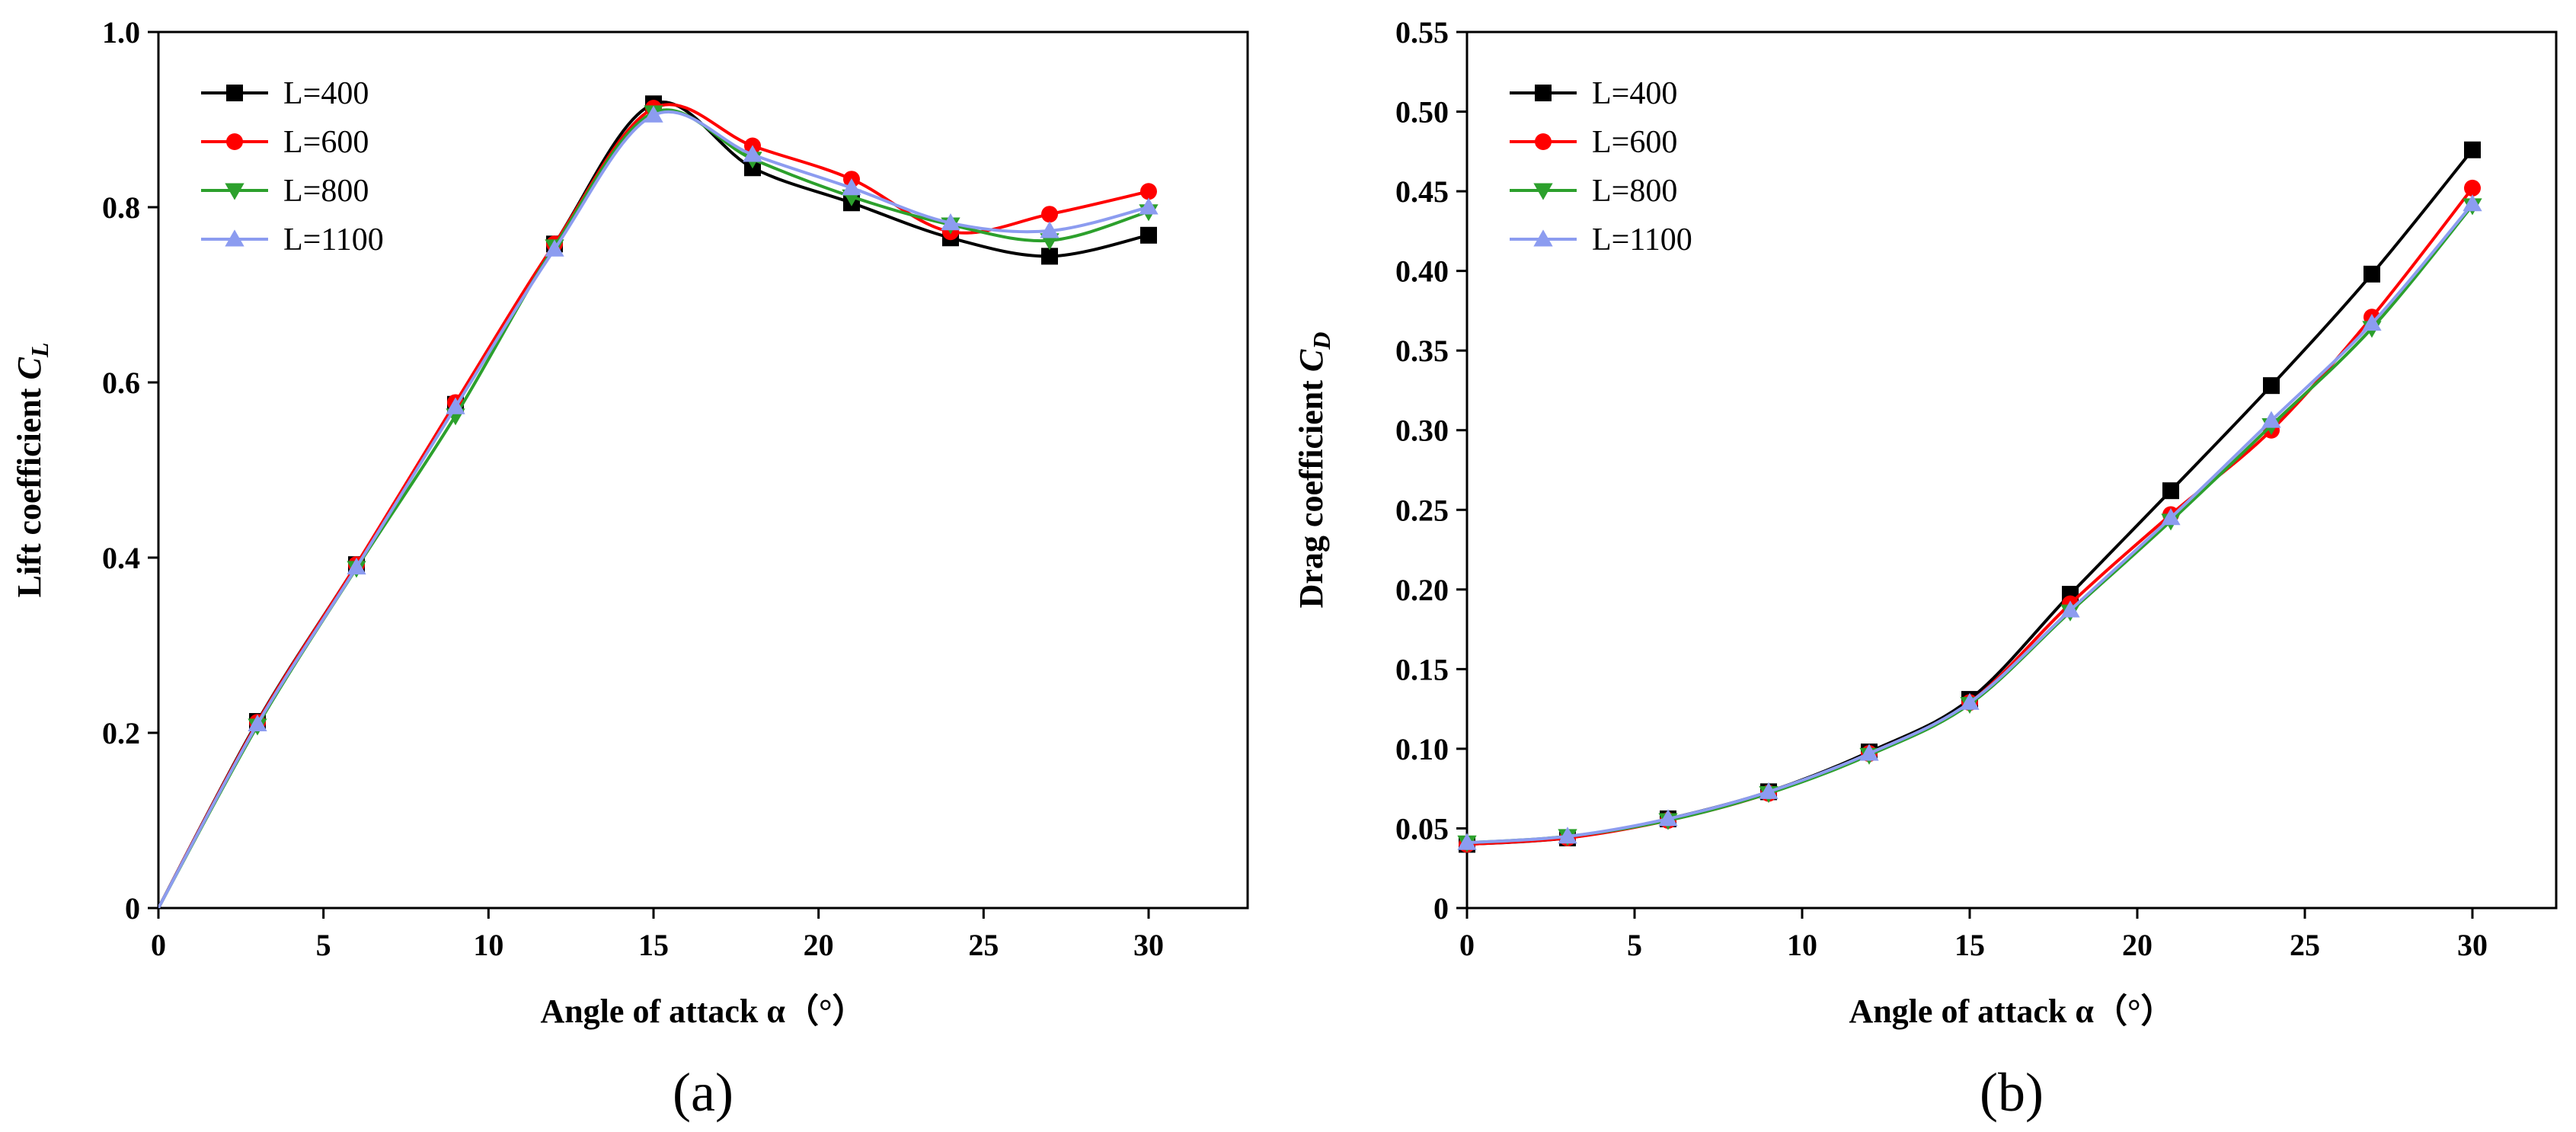 The height and width of the screenshot is (1132, 2576). What do you see at coordinates (121, 32) in the screenshot?
I see `0-y-tick-label: 1.0` at bounding box center [121, 32].